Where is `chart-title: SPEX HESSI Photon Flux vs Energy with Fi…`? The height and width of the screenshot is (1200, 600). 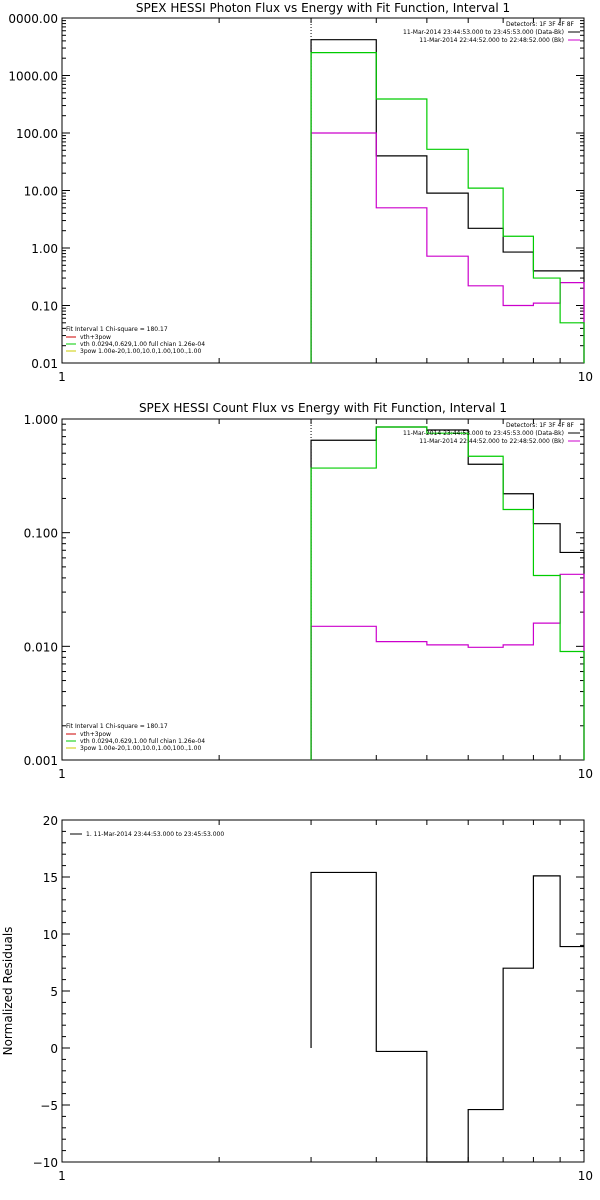
chart-title: SPEX HESSI Photon Flux vs Energy with Fi… is located at coordinates (323, 8).